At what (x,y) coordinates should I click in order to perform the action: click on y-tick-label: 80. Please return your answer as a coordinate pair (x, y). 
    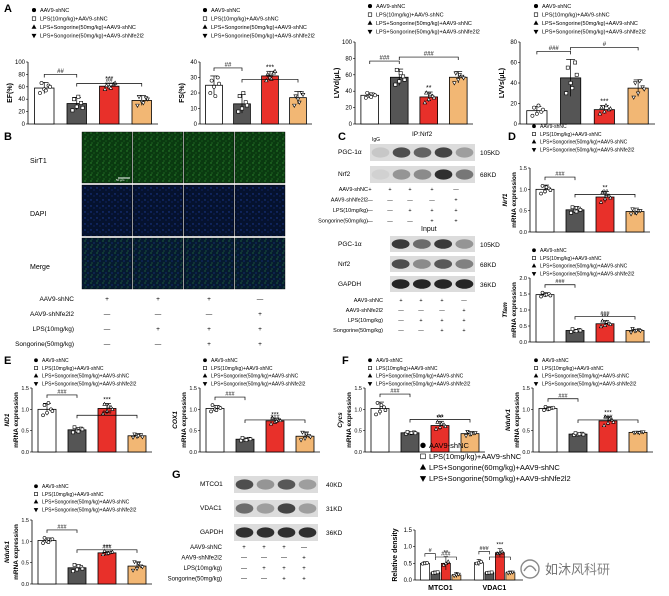
    Looking at the image, I should click on (21, 75).